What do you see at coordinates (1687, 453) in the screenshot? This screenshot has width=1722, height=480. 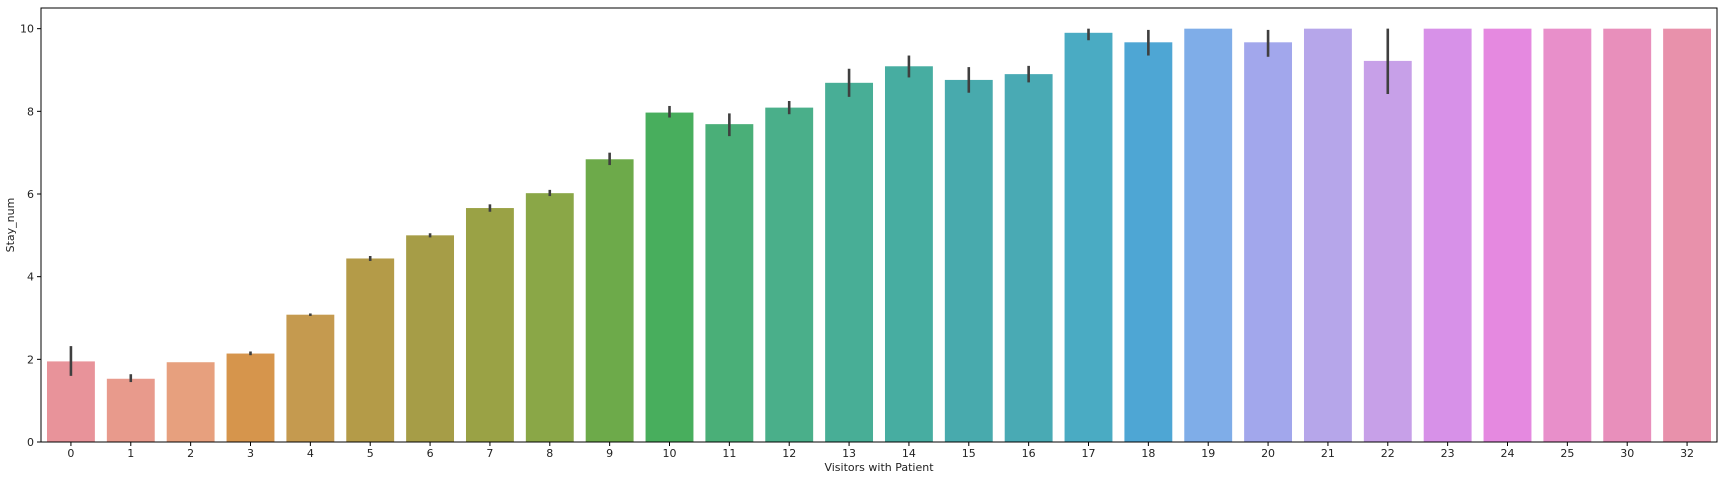 I see `x-tick-label: 32` at bounding box center [1687, 453].